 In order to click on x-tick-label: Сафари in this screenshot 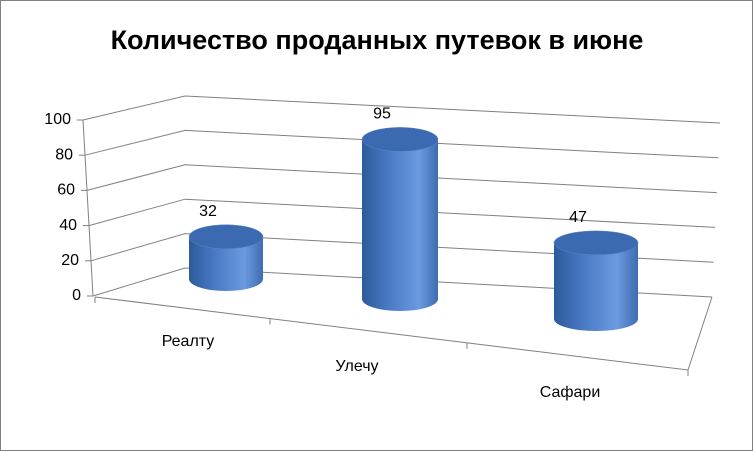, I will do `click(570, 392)`.